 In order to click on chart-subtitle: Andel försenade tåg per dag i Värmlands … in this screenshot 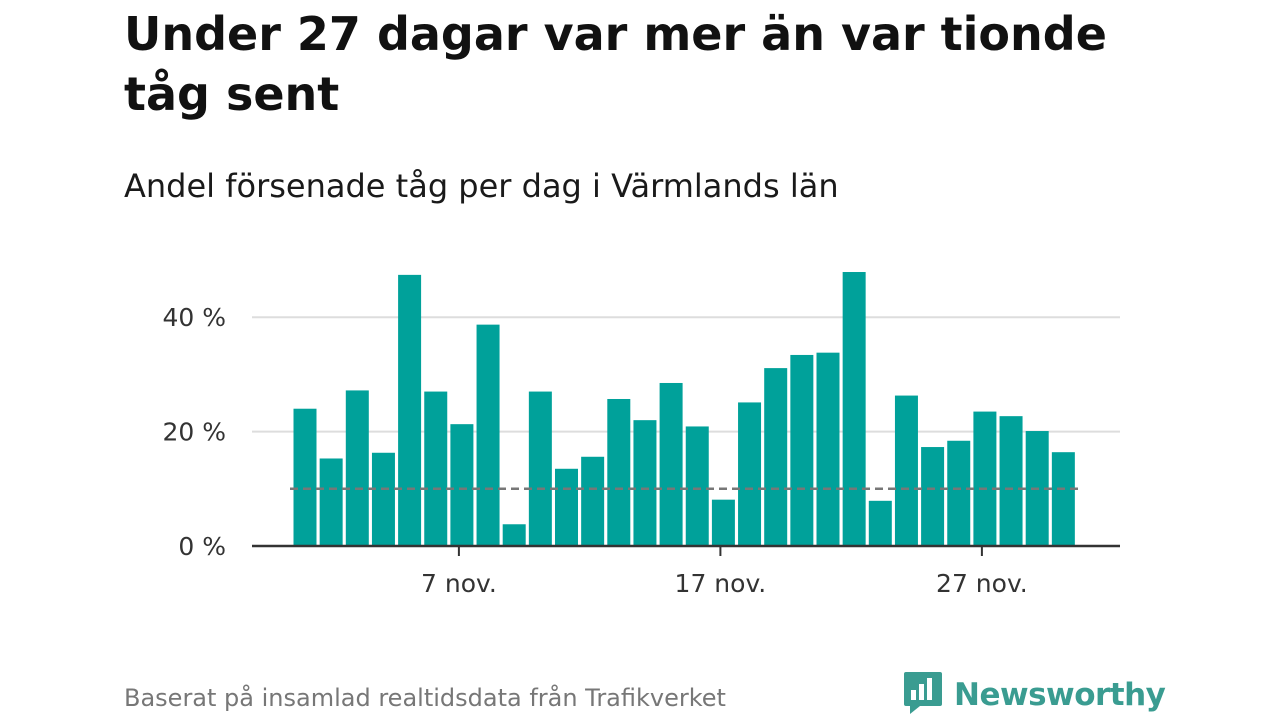, I will do `click(481, 186)`.